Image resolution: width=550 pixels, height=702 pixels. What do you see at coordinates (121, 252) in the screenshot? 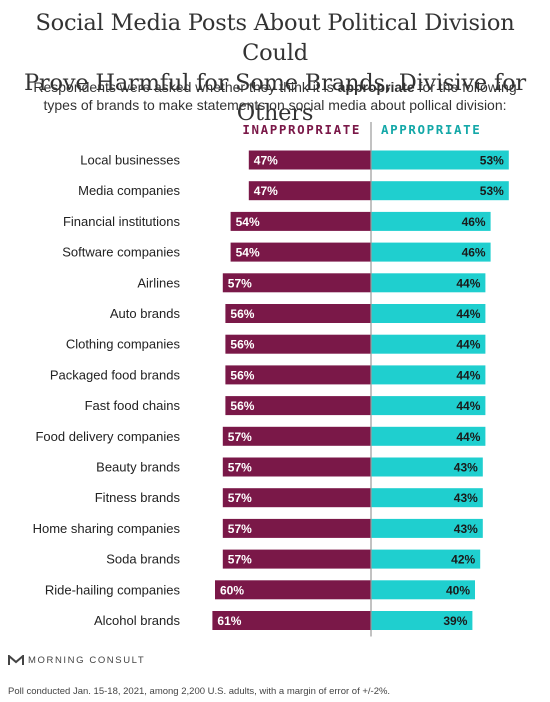
I see `category-label: Software companies` at bounding box center [121, 252].